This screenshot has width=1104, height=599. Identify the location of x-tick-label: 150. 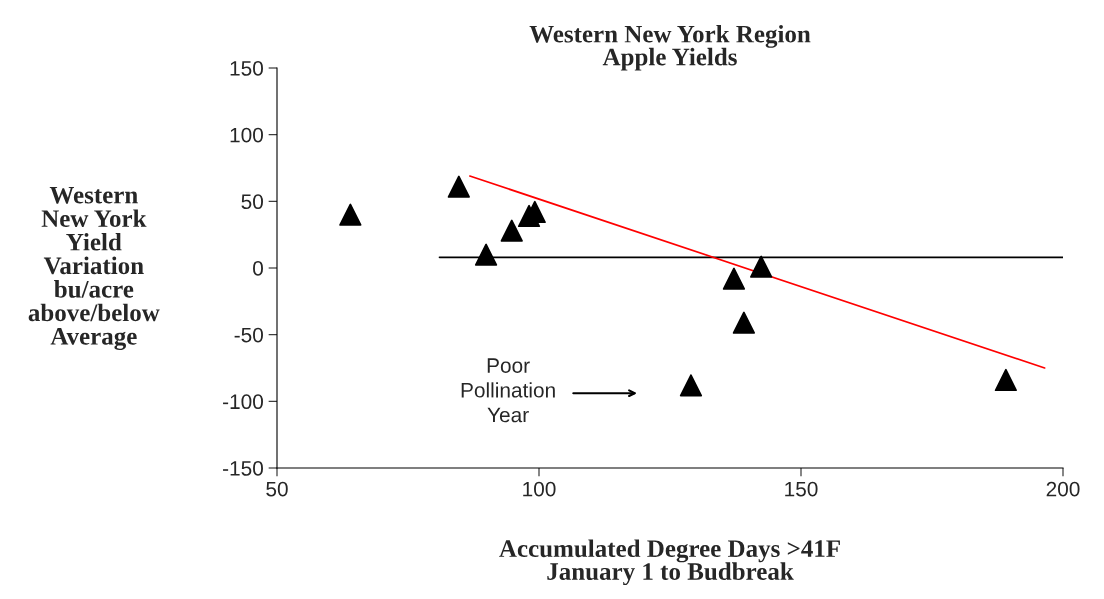
(801, 489).